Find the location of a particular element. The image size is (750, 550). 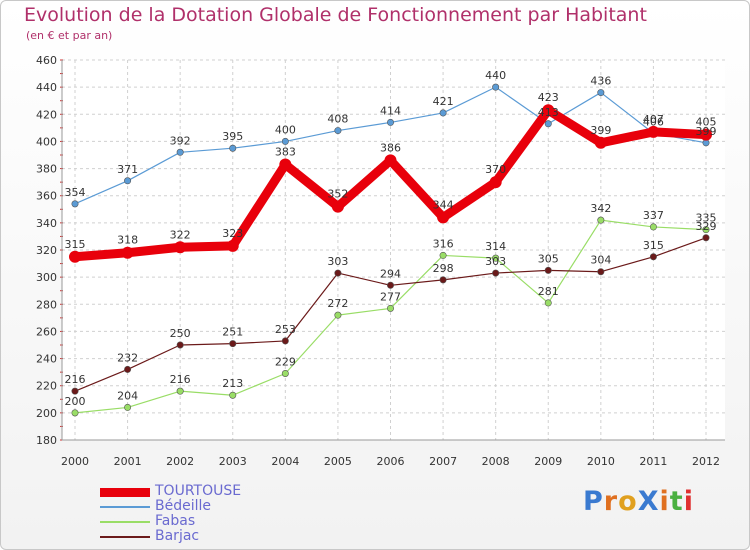

chart-subtitle: (en € et par an) is located at coordinates (69, 35).